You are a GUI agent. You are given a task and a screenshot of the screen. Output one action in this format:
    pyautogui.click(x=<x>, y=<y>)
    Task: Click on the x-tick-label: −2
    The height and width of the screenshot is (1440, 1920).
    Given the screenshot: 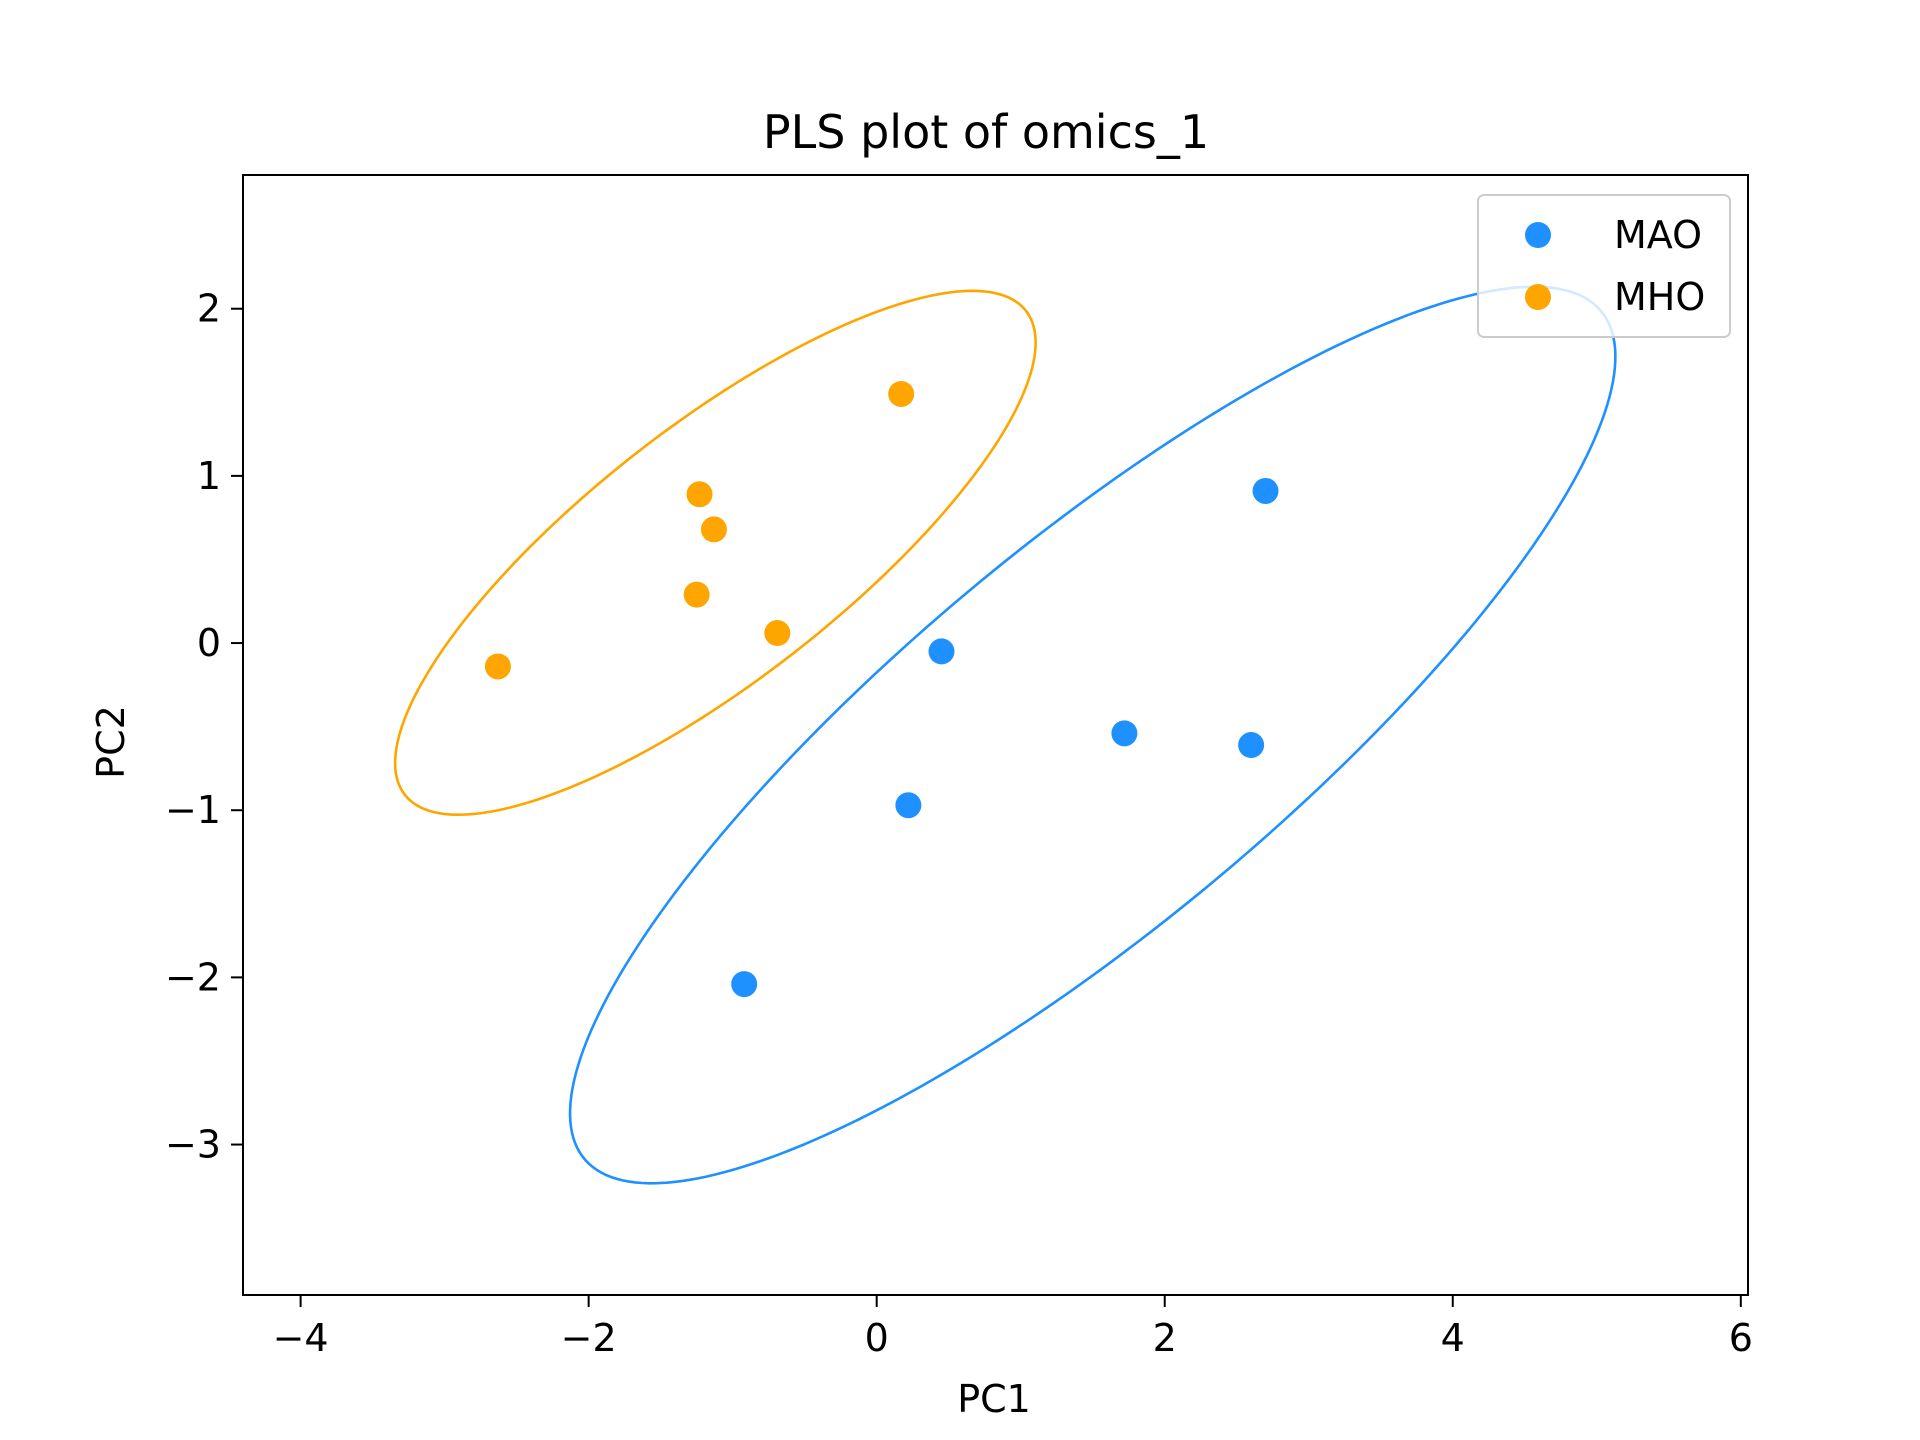 What is the action you would take?
    pyautogui.click(x=589, y=1338)
    